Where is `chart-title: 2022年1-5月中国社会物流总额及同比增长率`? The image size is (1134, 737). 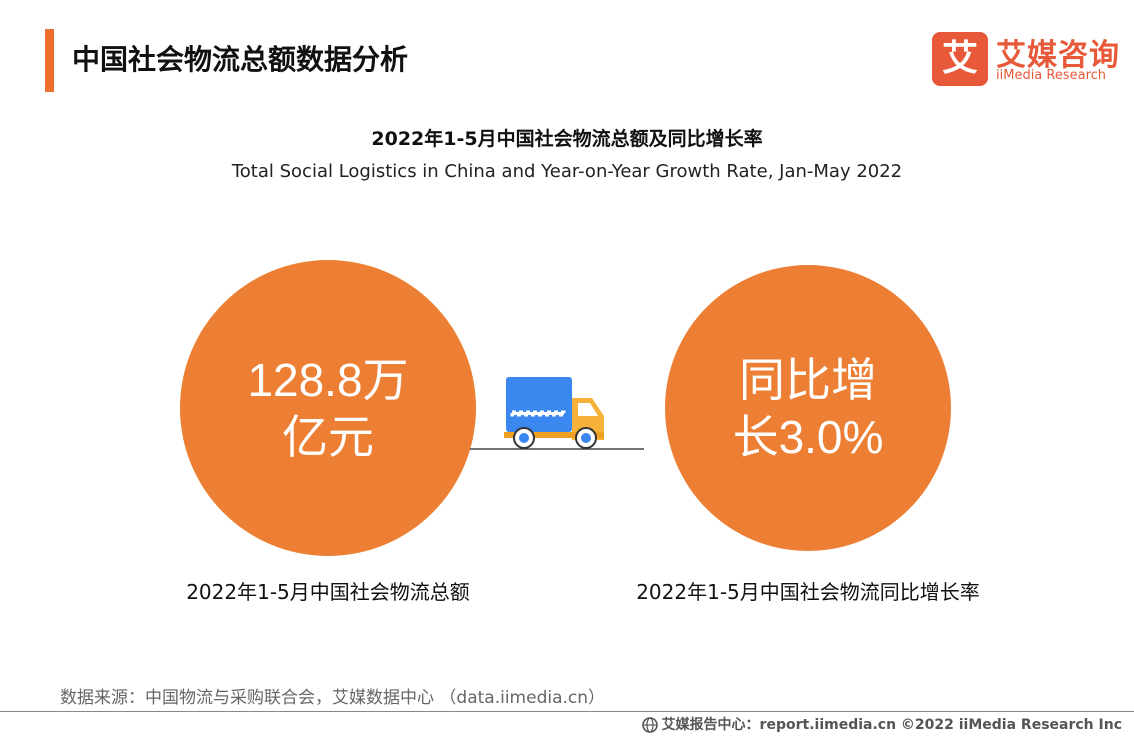 chart-title: 2022年1-5月中国社会物流总额及同比增长率 is located at coordinates (567, 139).